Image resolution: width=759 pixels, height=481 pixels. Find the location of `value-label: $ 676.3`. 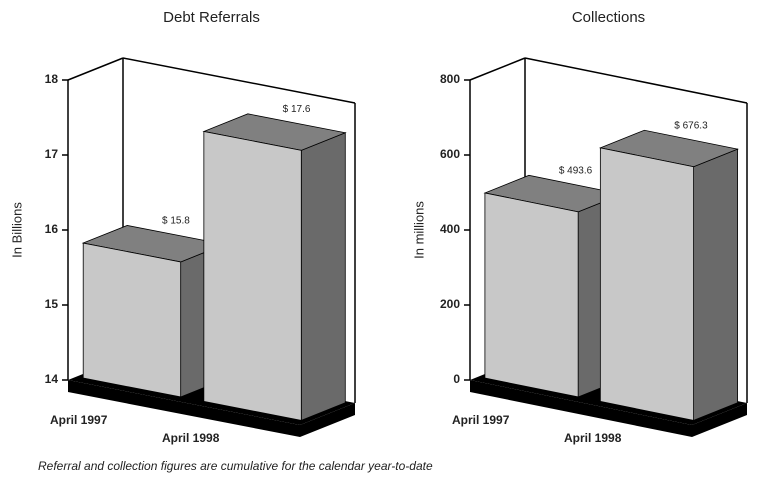

value-label: $ 676.3 is located at coordinates (691, 125).